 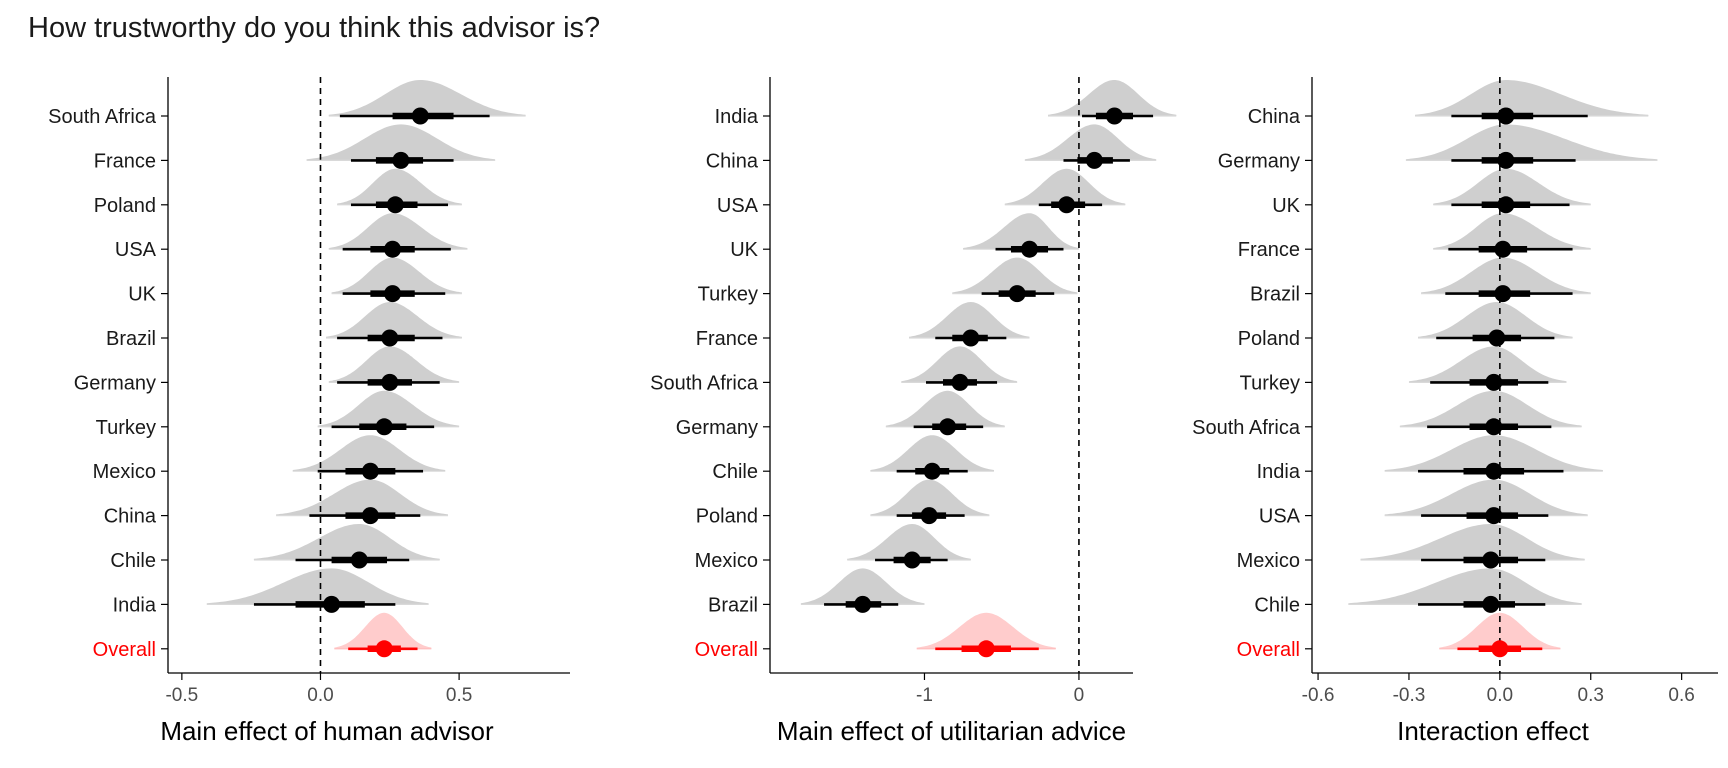 I want to click on point-usa, so click(x=1494, y=516).